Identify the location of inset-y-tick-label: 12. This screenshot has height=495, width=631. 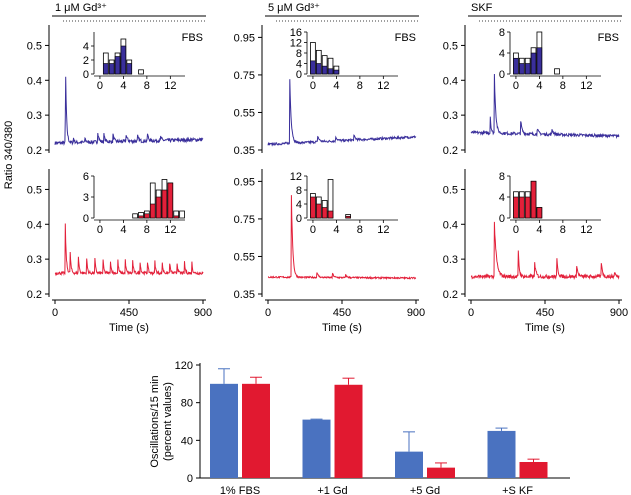
(296, 44).